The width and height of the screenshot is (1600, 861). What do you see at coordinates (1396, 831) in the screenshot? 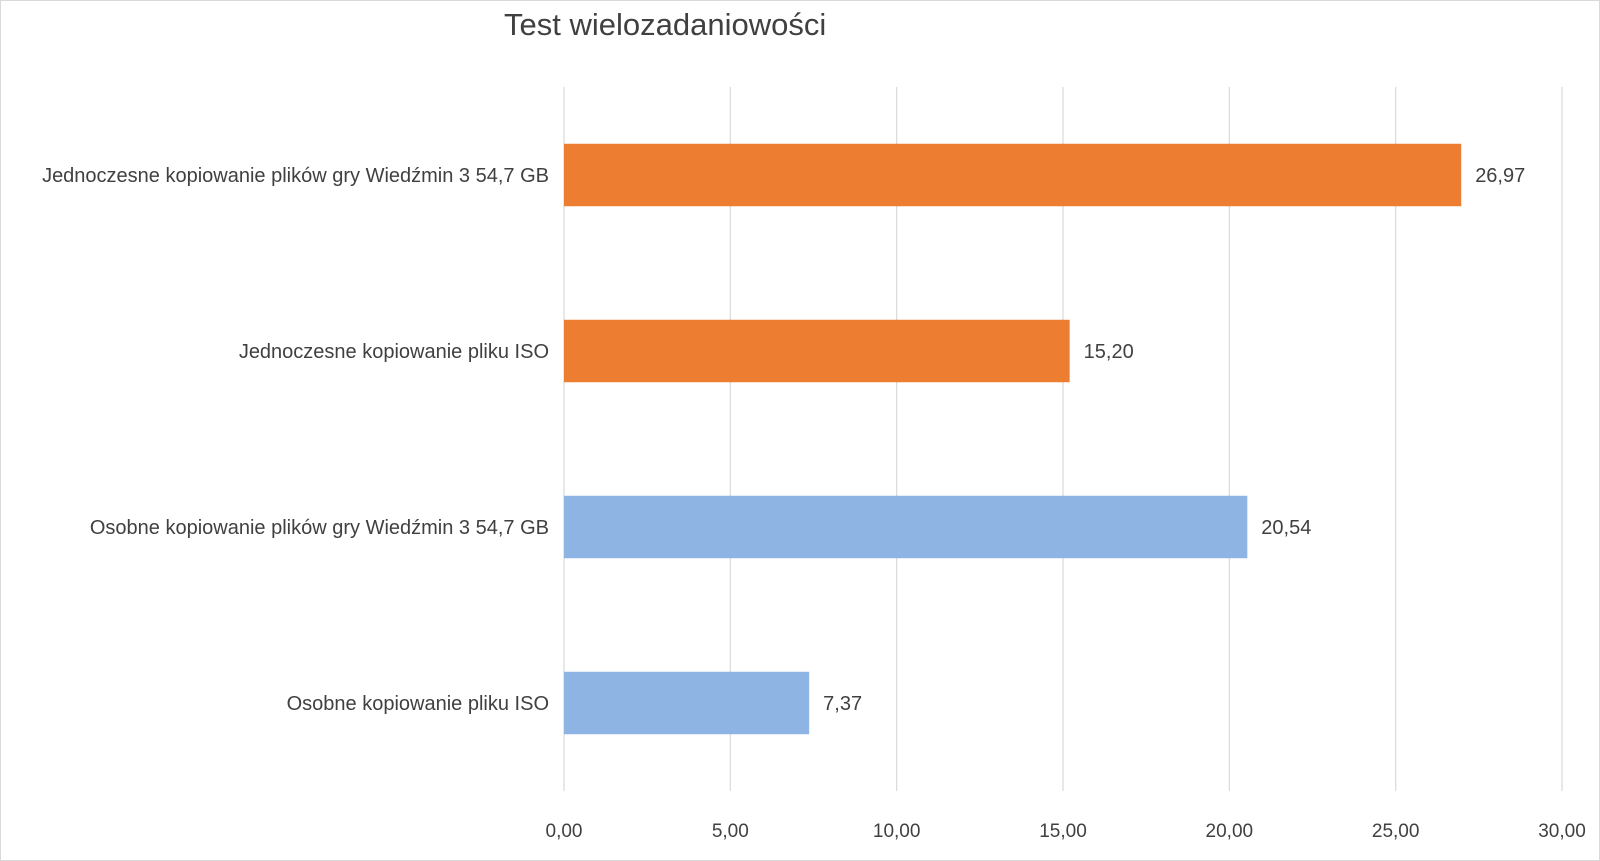
I see `x-tick-label: 25,00` at bounding box center [1396, 831].